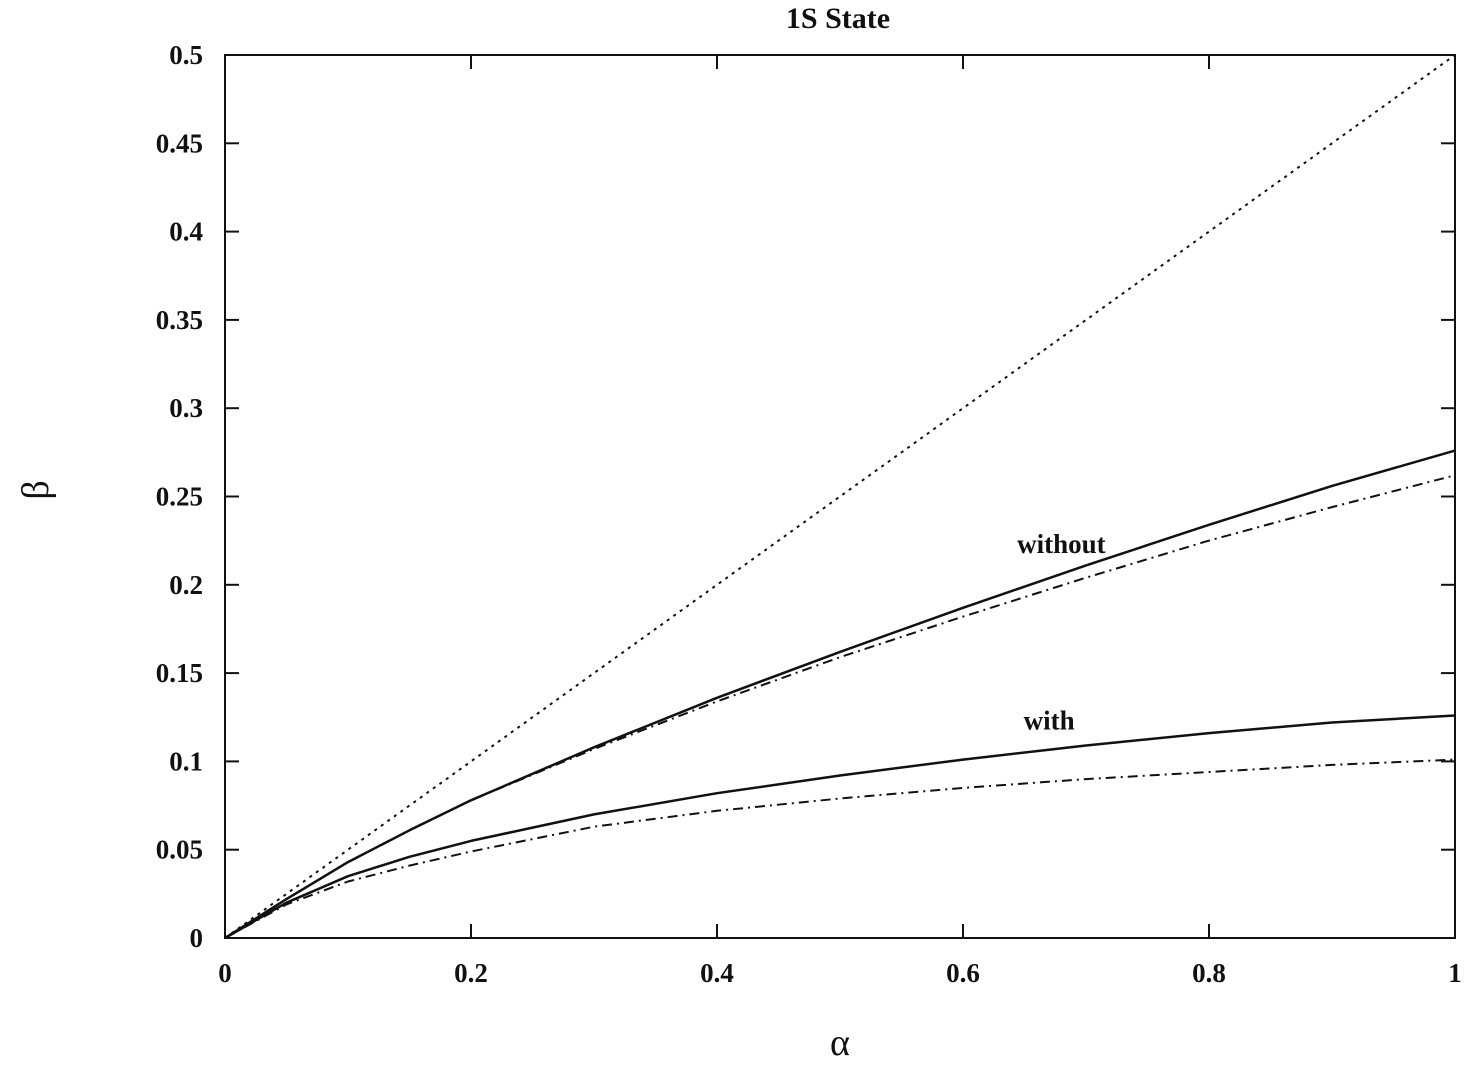  What do you see at coordinates (1049, 721) in the screenshot?
I see `annotation-with: with` at bounding box center [1049, 721].